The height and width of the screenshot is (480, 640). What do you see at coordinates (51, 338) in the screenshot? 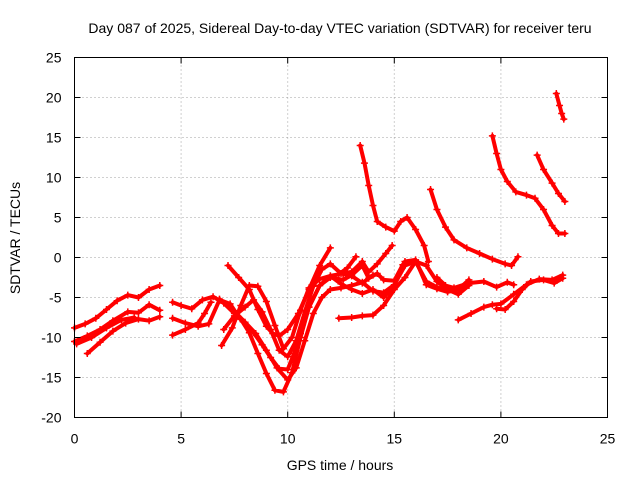
I see `y-tick-label: -10` at bounding box center [51, 338].